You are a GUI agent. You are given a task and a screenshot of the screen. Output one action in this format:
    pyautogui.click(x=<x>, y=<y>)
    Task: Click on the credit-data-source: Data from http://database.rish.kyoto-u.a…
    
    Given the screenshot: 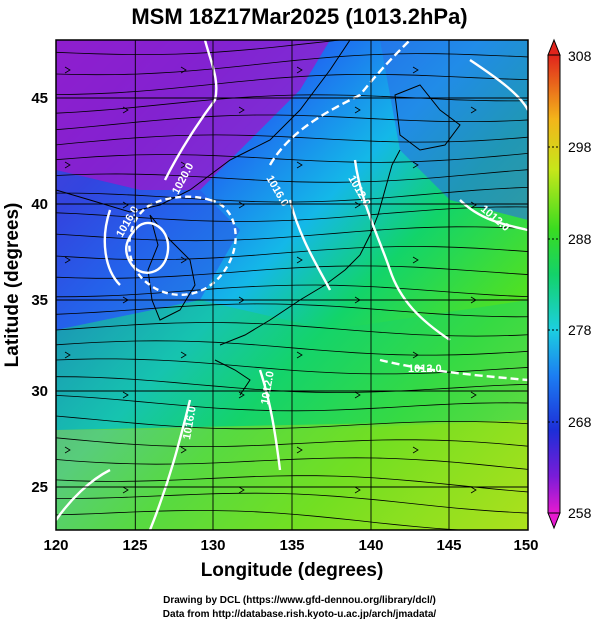 What is the action you would take?
    pyautogui.click(x=299, y=614)
    